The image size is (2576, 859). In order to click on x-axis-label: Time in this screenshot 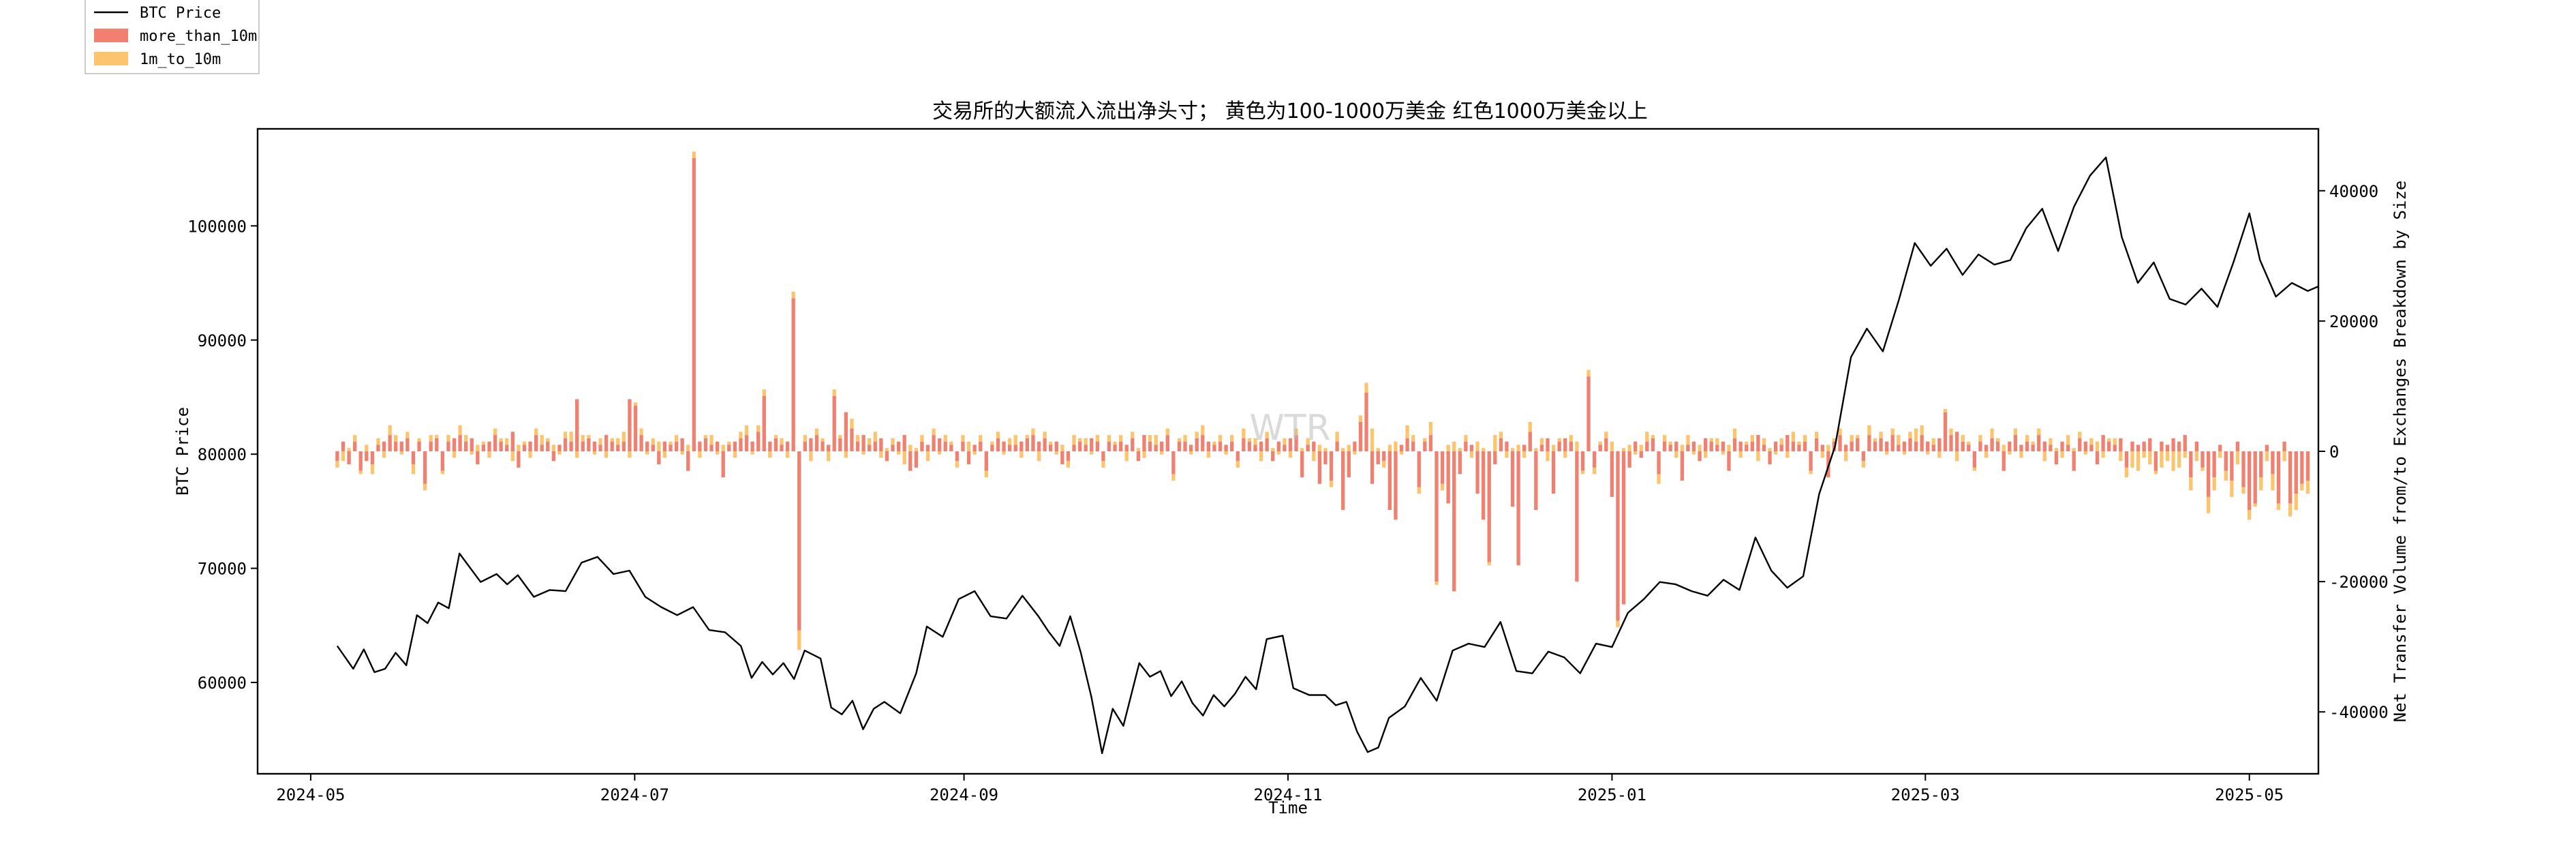, I will do `click(1288, 808)`.